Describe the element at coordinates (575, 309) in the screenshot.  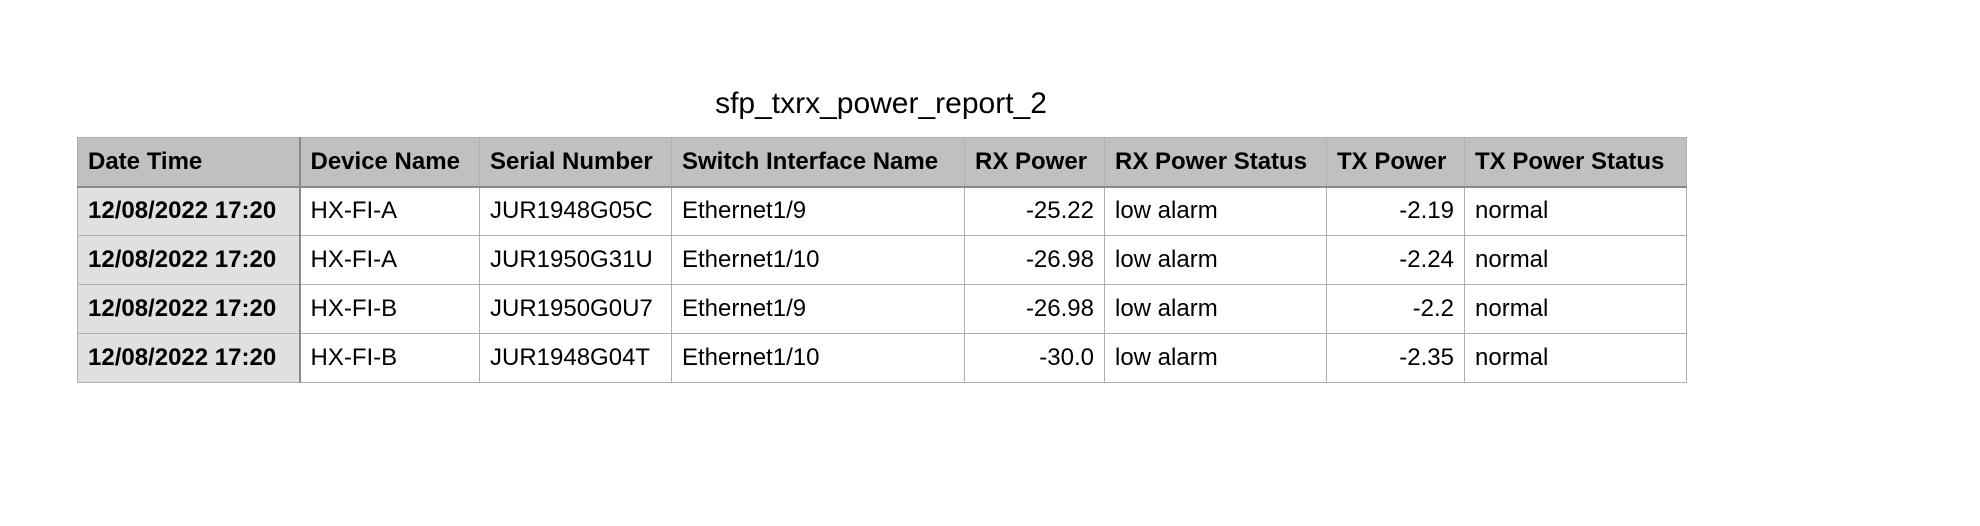
I see `cell-serial-number: JUR1950G0U7` at that location.